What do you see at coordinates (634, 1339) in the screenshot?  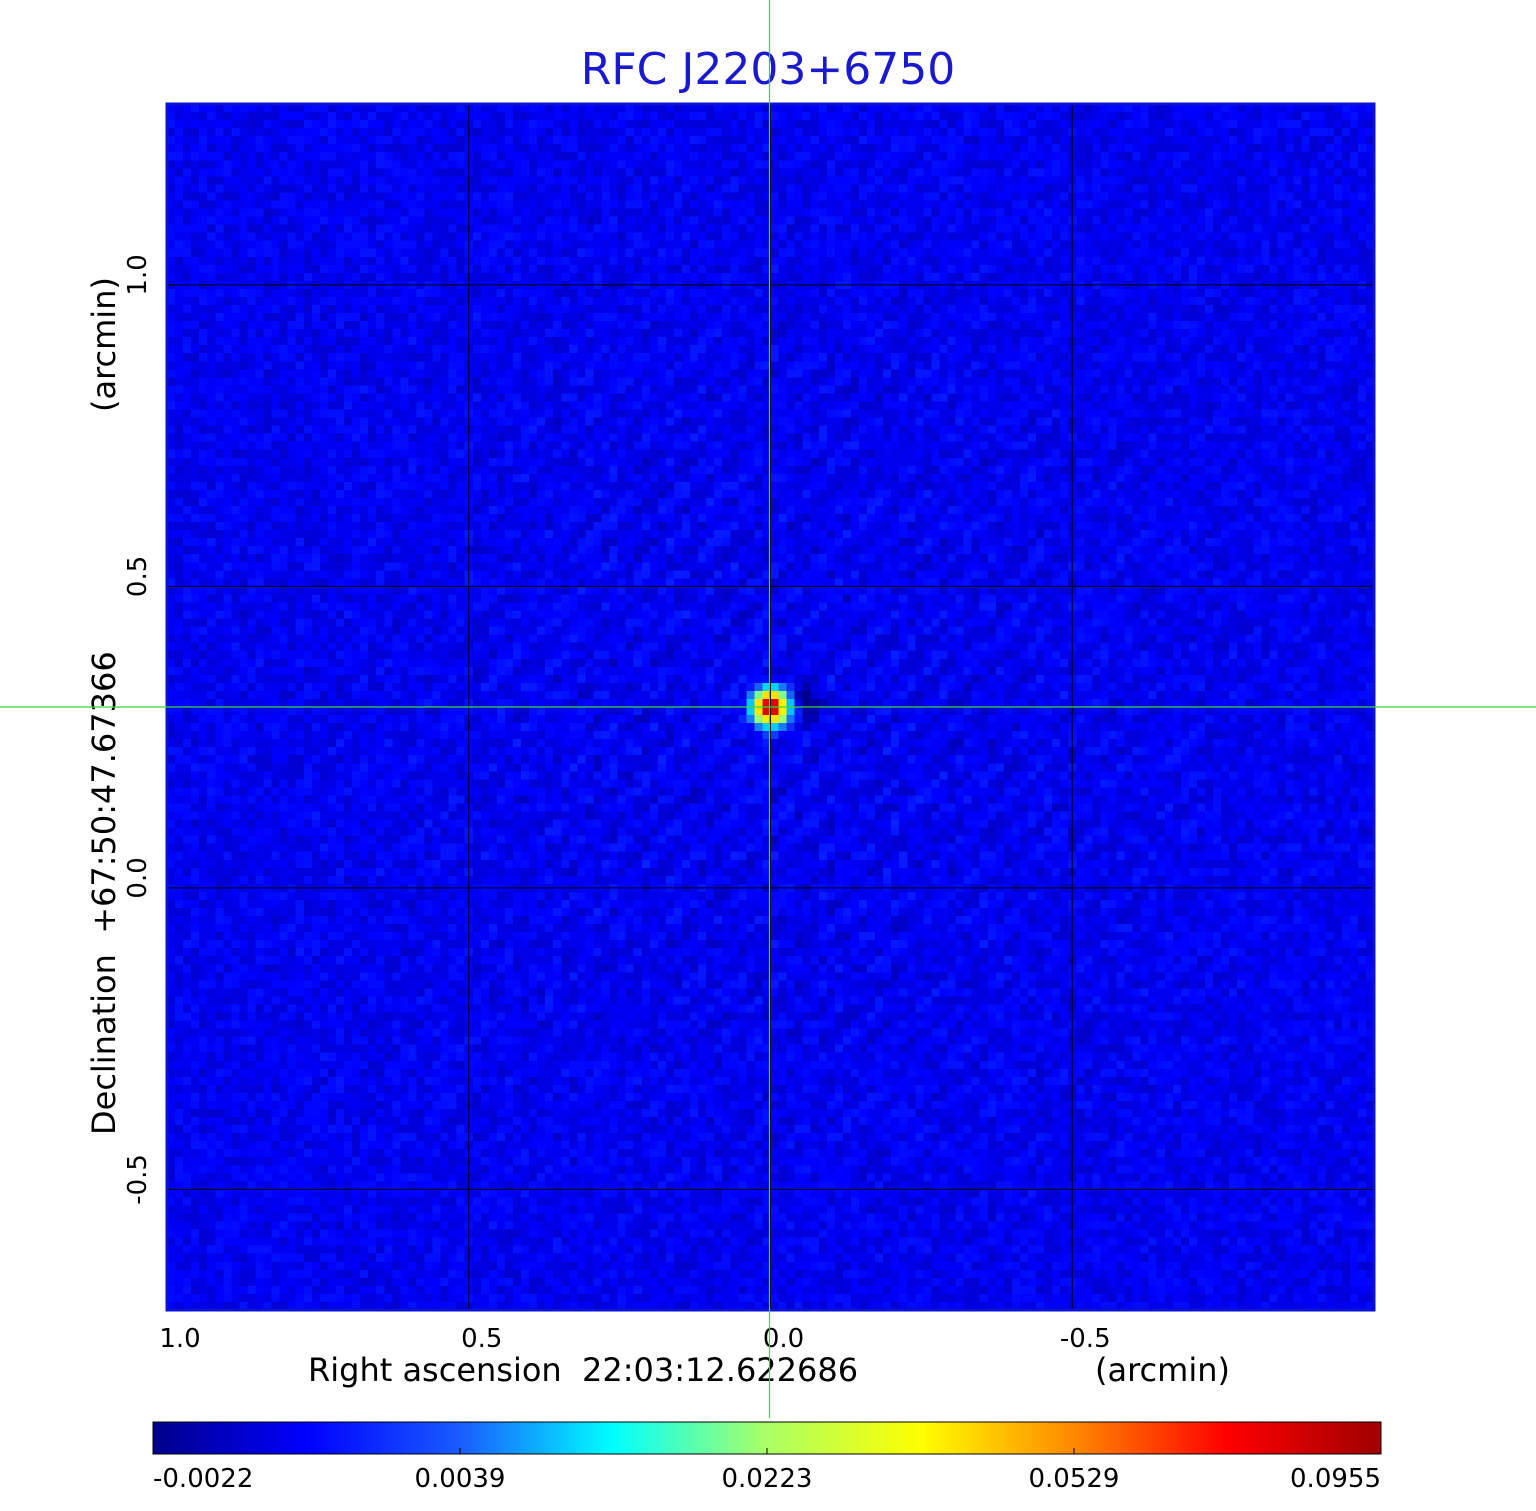 I see `x-axis-ticks: 1.0 0.5 0.0 -0.5` at bounding box center [634, 1339].